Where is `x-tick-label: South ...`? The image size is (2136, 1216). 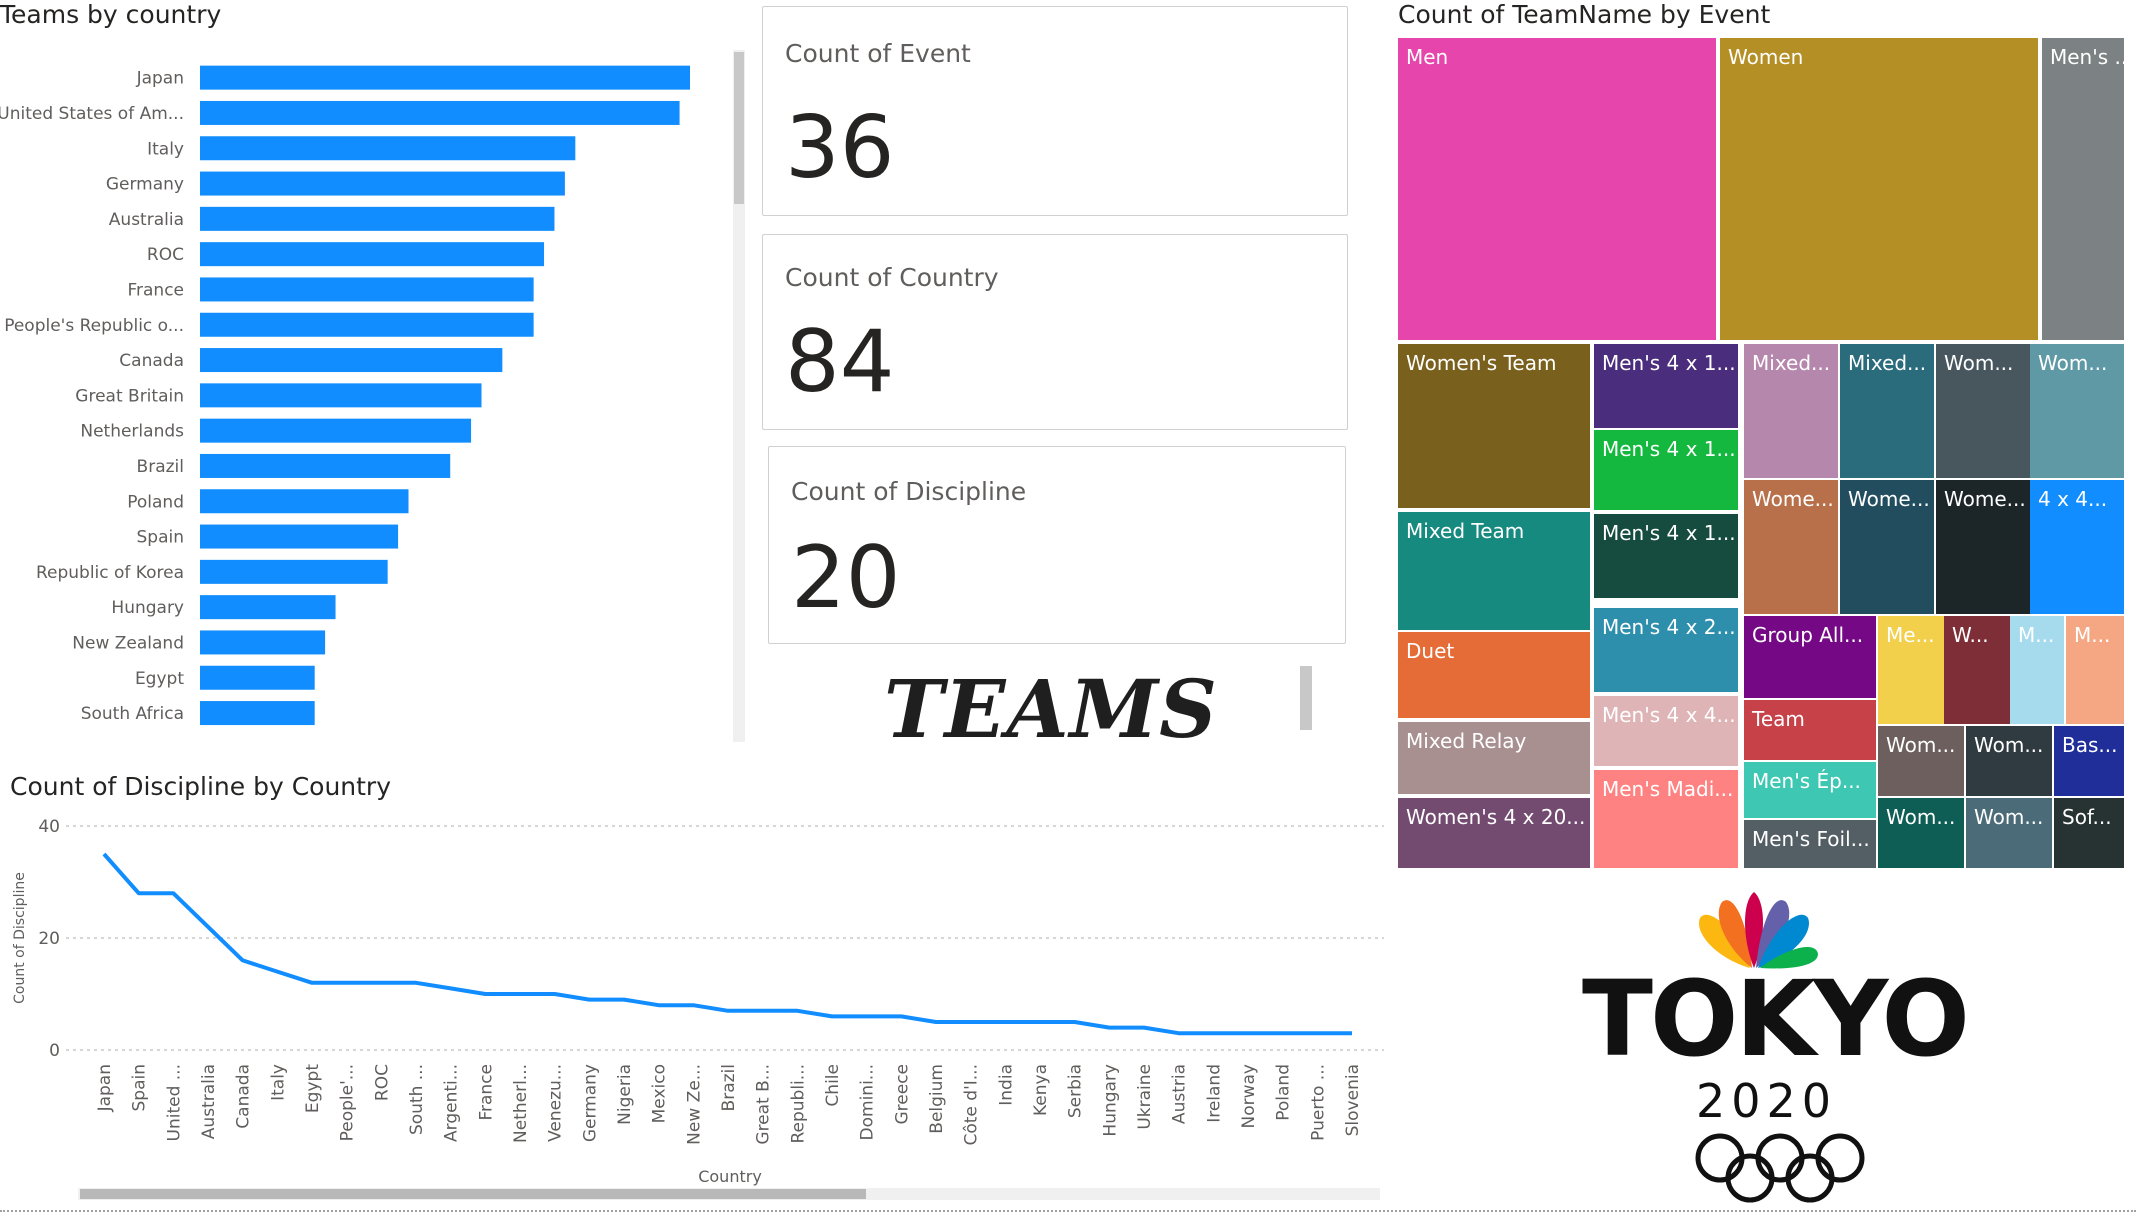
x-tick-label: South ... is located at coordinates (417, 1099).